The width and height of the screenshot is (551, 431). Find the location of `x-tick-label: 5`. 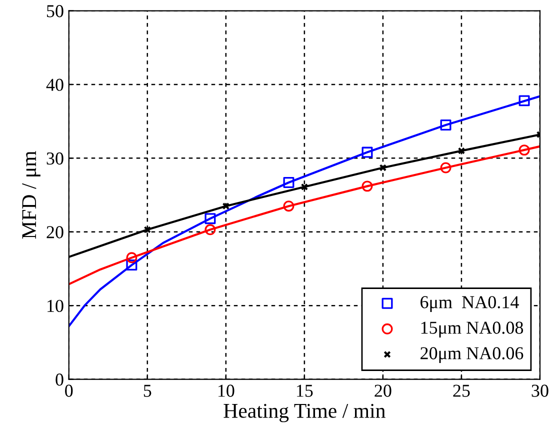

x-tick-label: 5 is located at coordinates (148, 390).